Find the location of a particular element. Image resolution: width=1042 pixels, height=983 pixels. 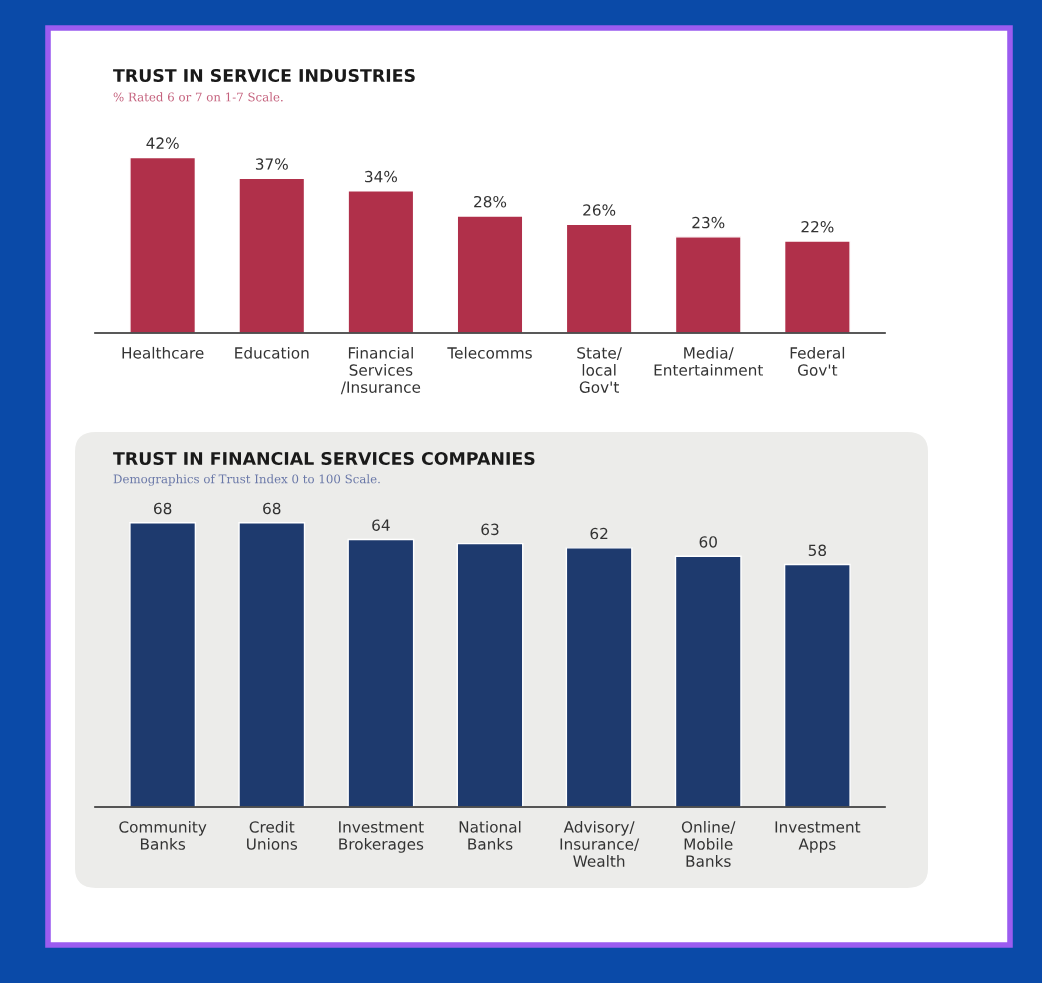

x-tick-label: Investment Brokerages is located at coordinates (381, 837).